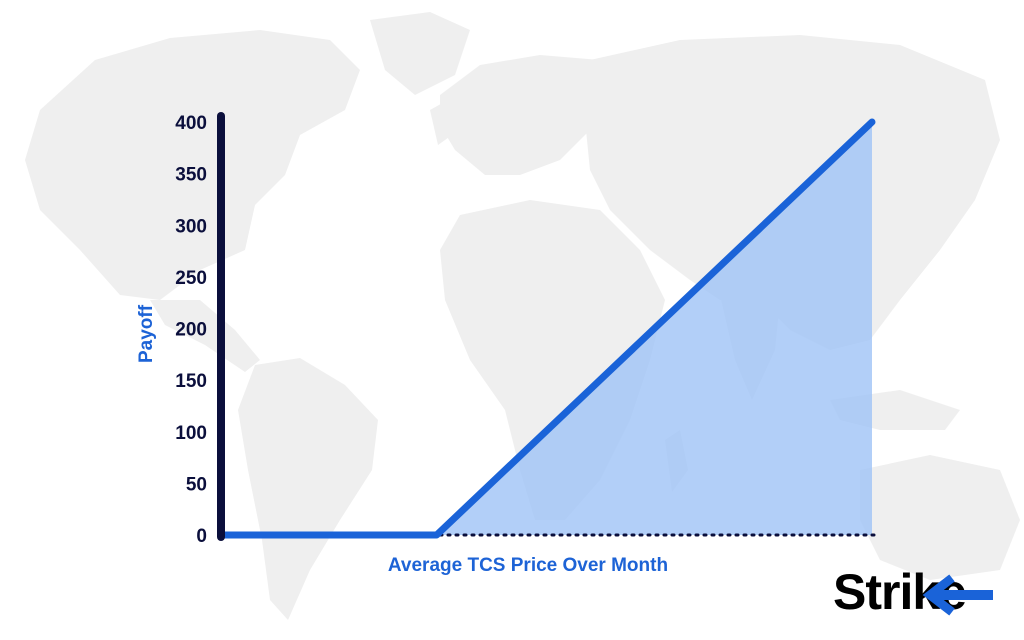 This screenshot has width=1024, height=640. I want to click on y-tick-label: 300, so click(191, 226).